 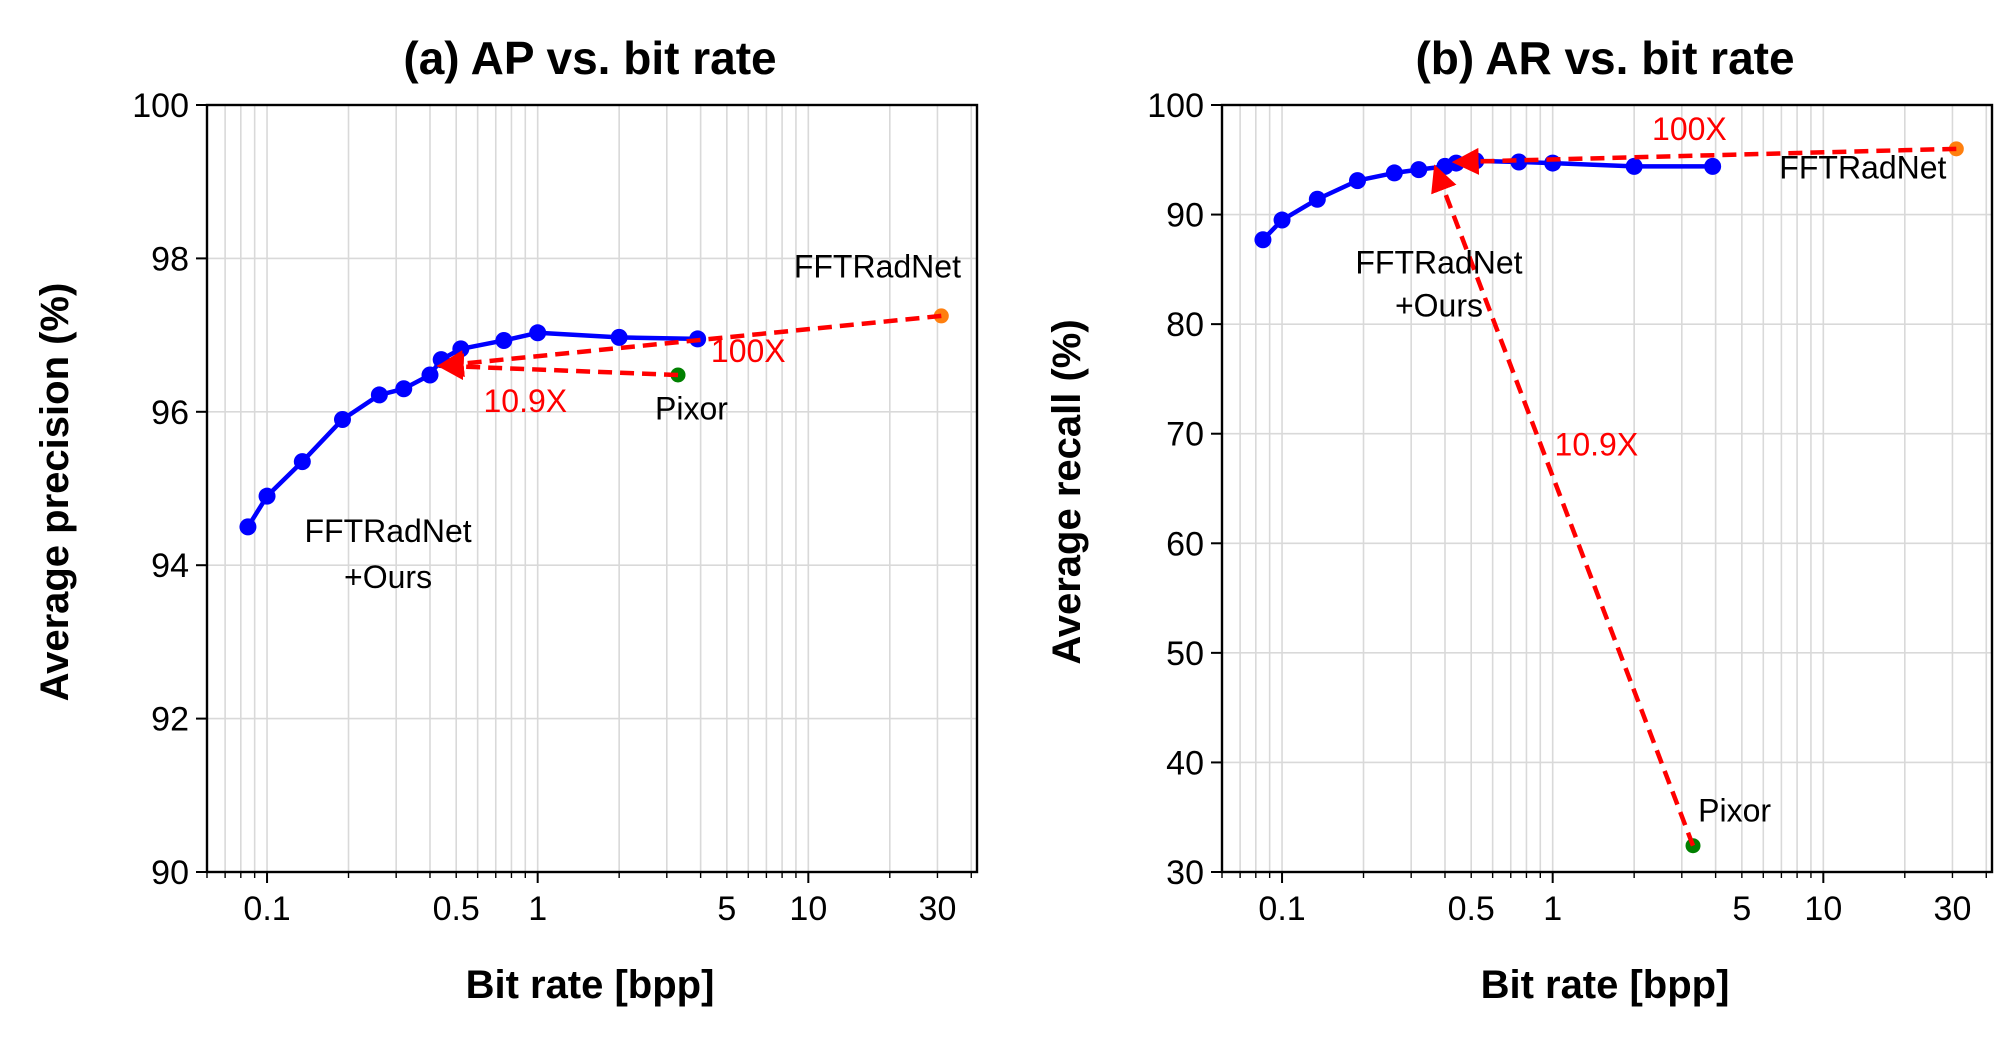 I want to click on ar-annotation-10-9x: 10.9X, so click(x=1597, y=445).